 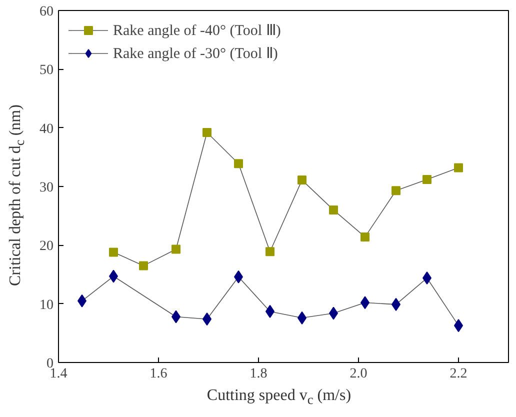 What do you see at coordinates (47, 12) in the screenshot?
I see `y-tick-label: 60` at bounding box center [47, 12].